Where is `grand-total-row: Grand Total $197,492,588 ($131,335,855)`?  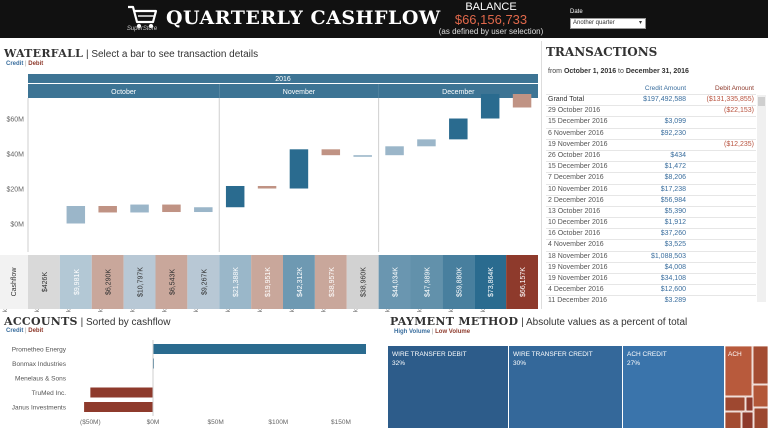
grand-total-row: Grand Total $197,492,588 ($131,335,855) is located at coordinates (651, 99).